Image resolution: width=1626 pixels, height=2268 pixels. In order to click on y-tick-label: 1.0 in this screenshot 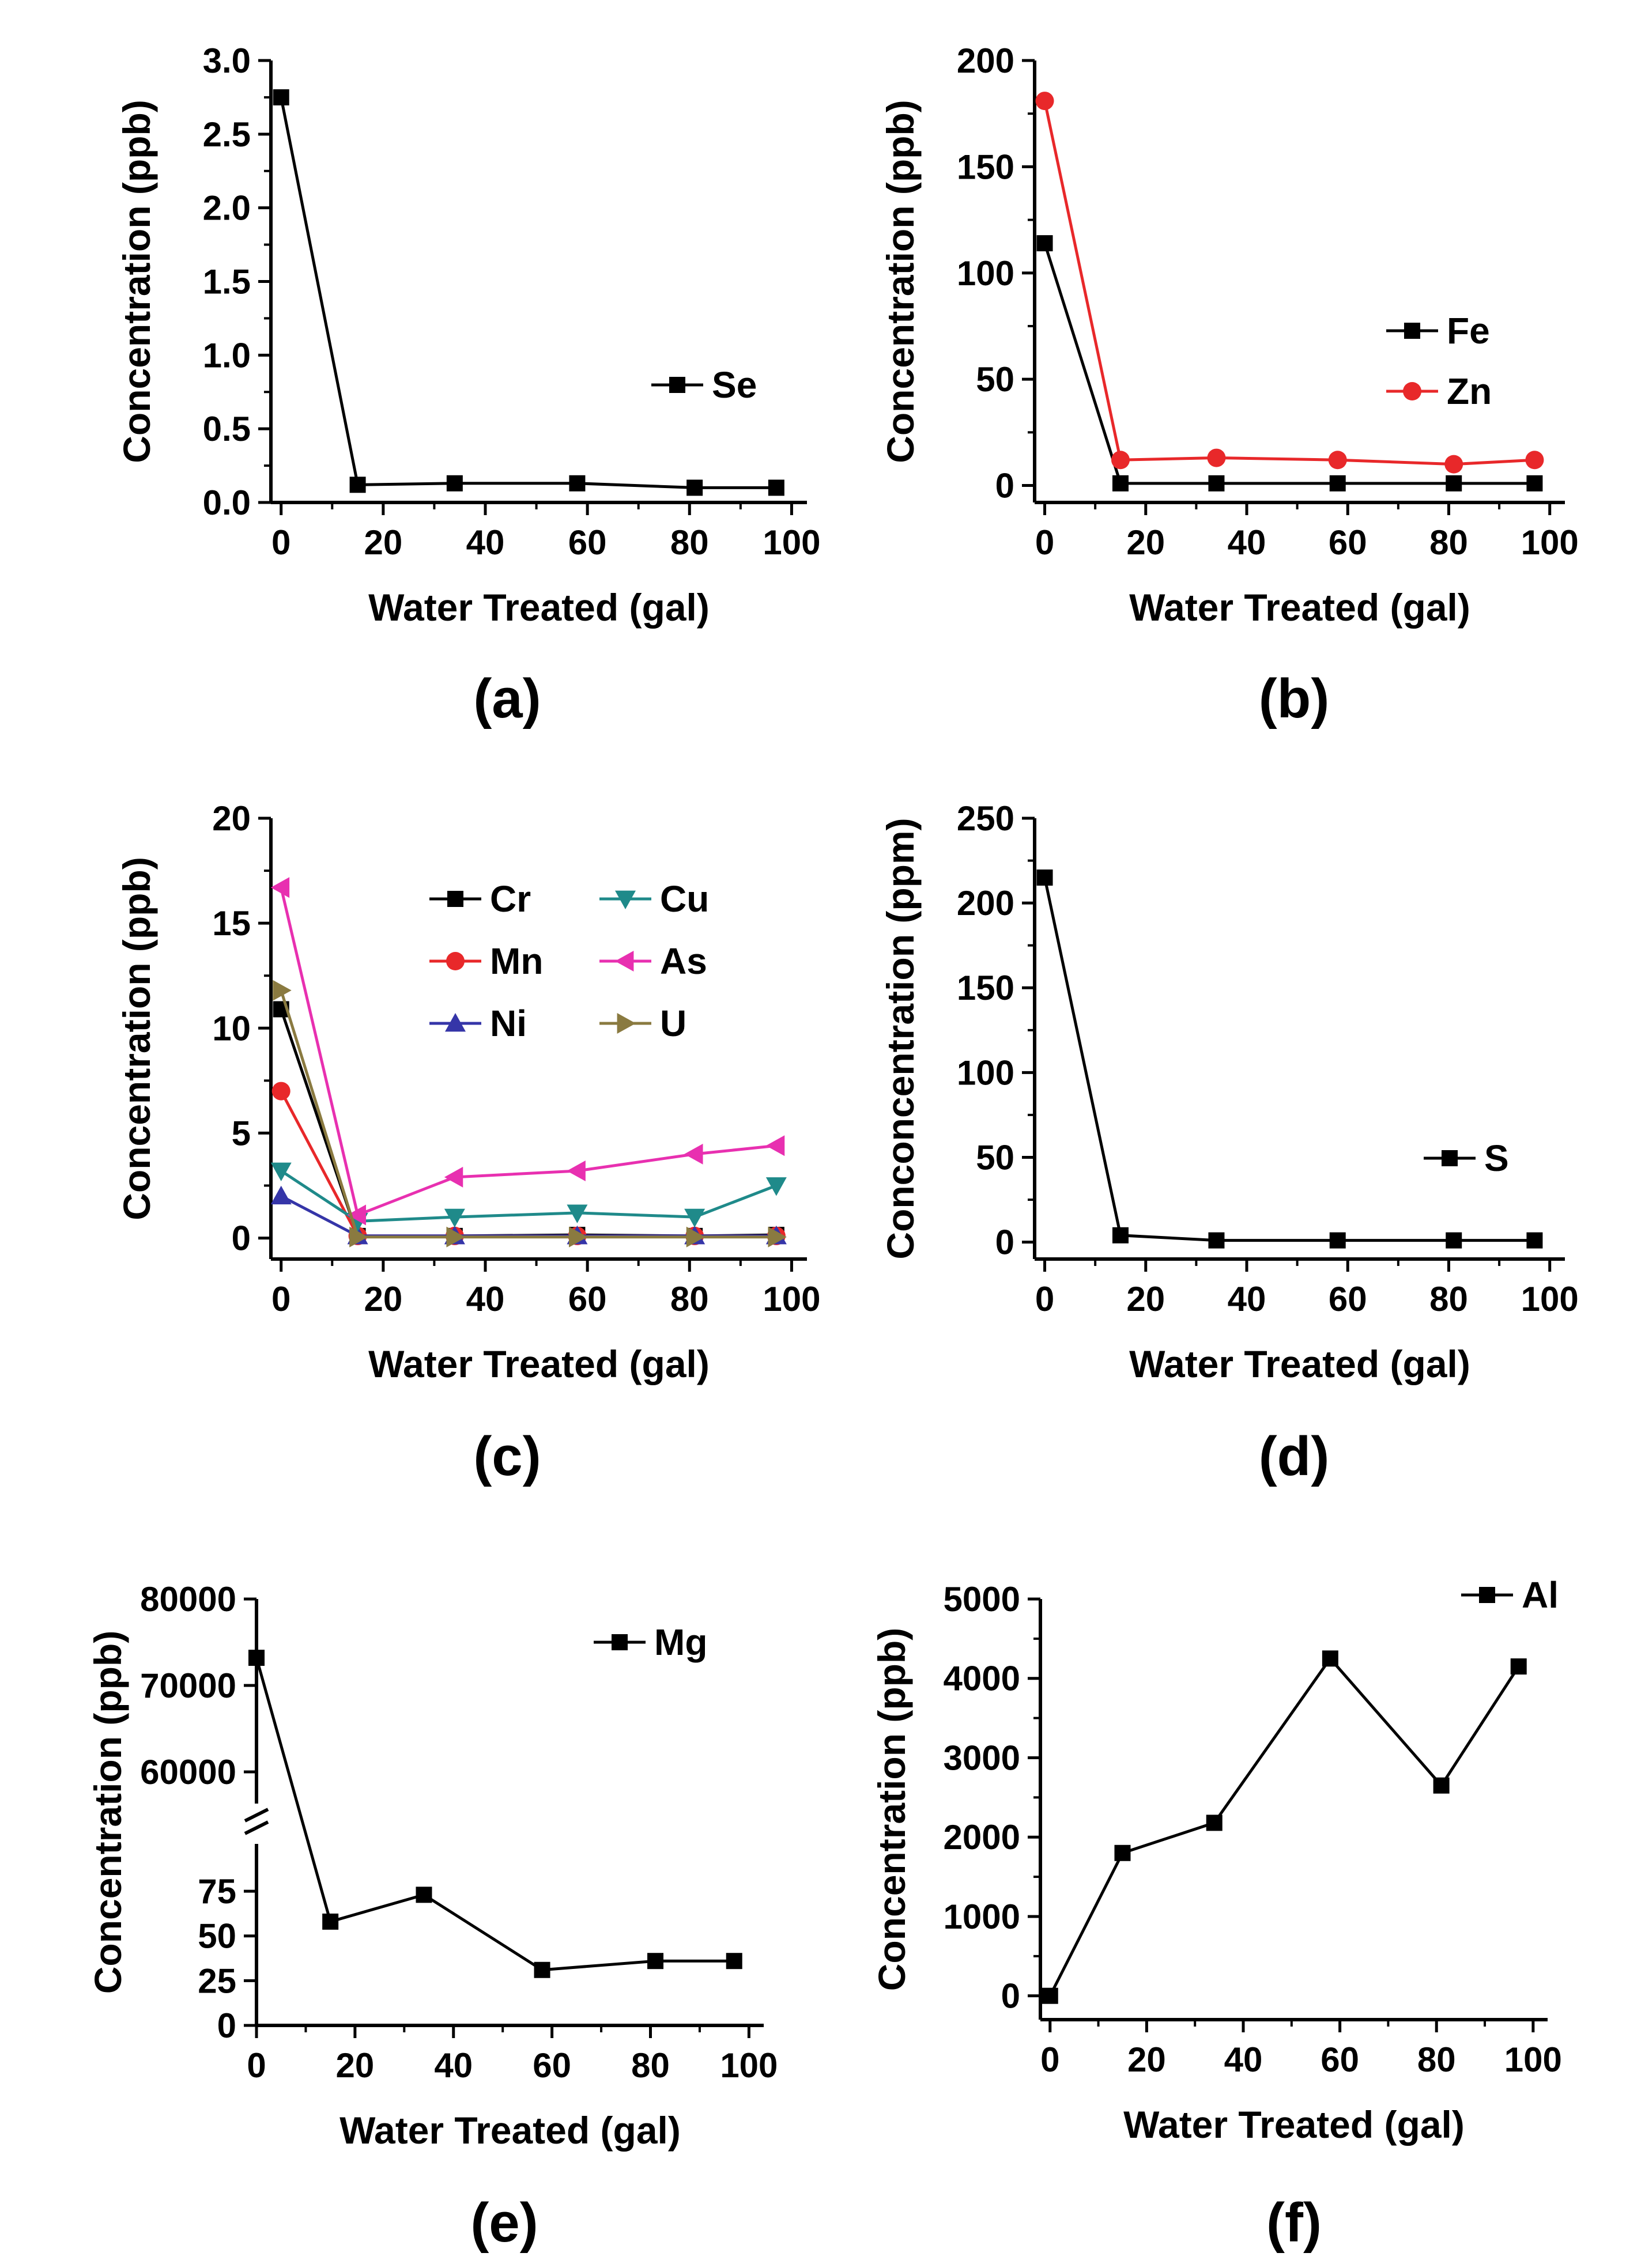, I will do `click(227, 355)`.